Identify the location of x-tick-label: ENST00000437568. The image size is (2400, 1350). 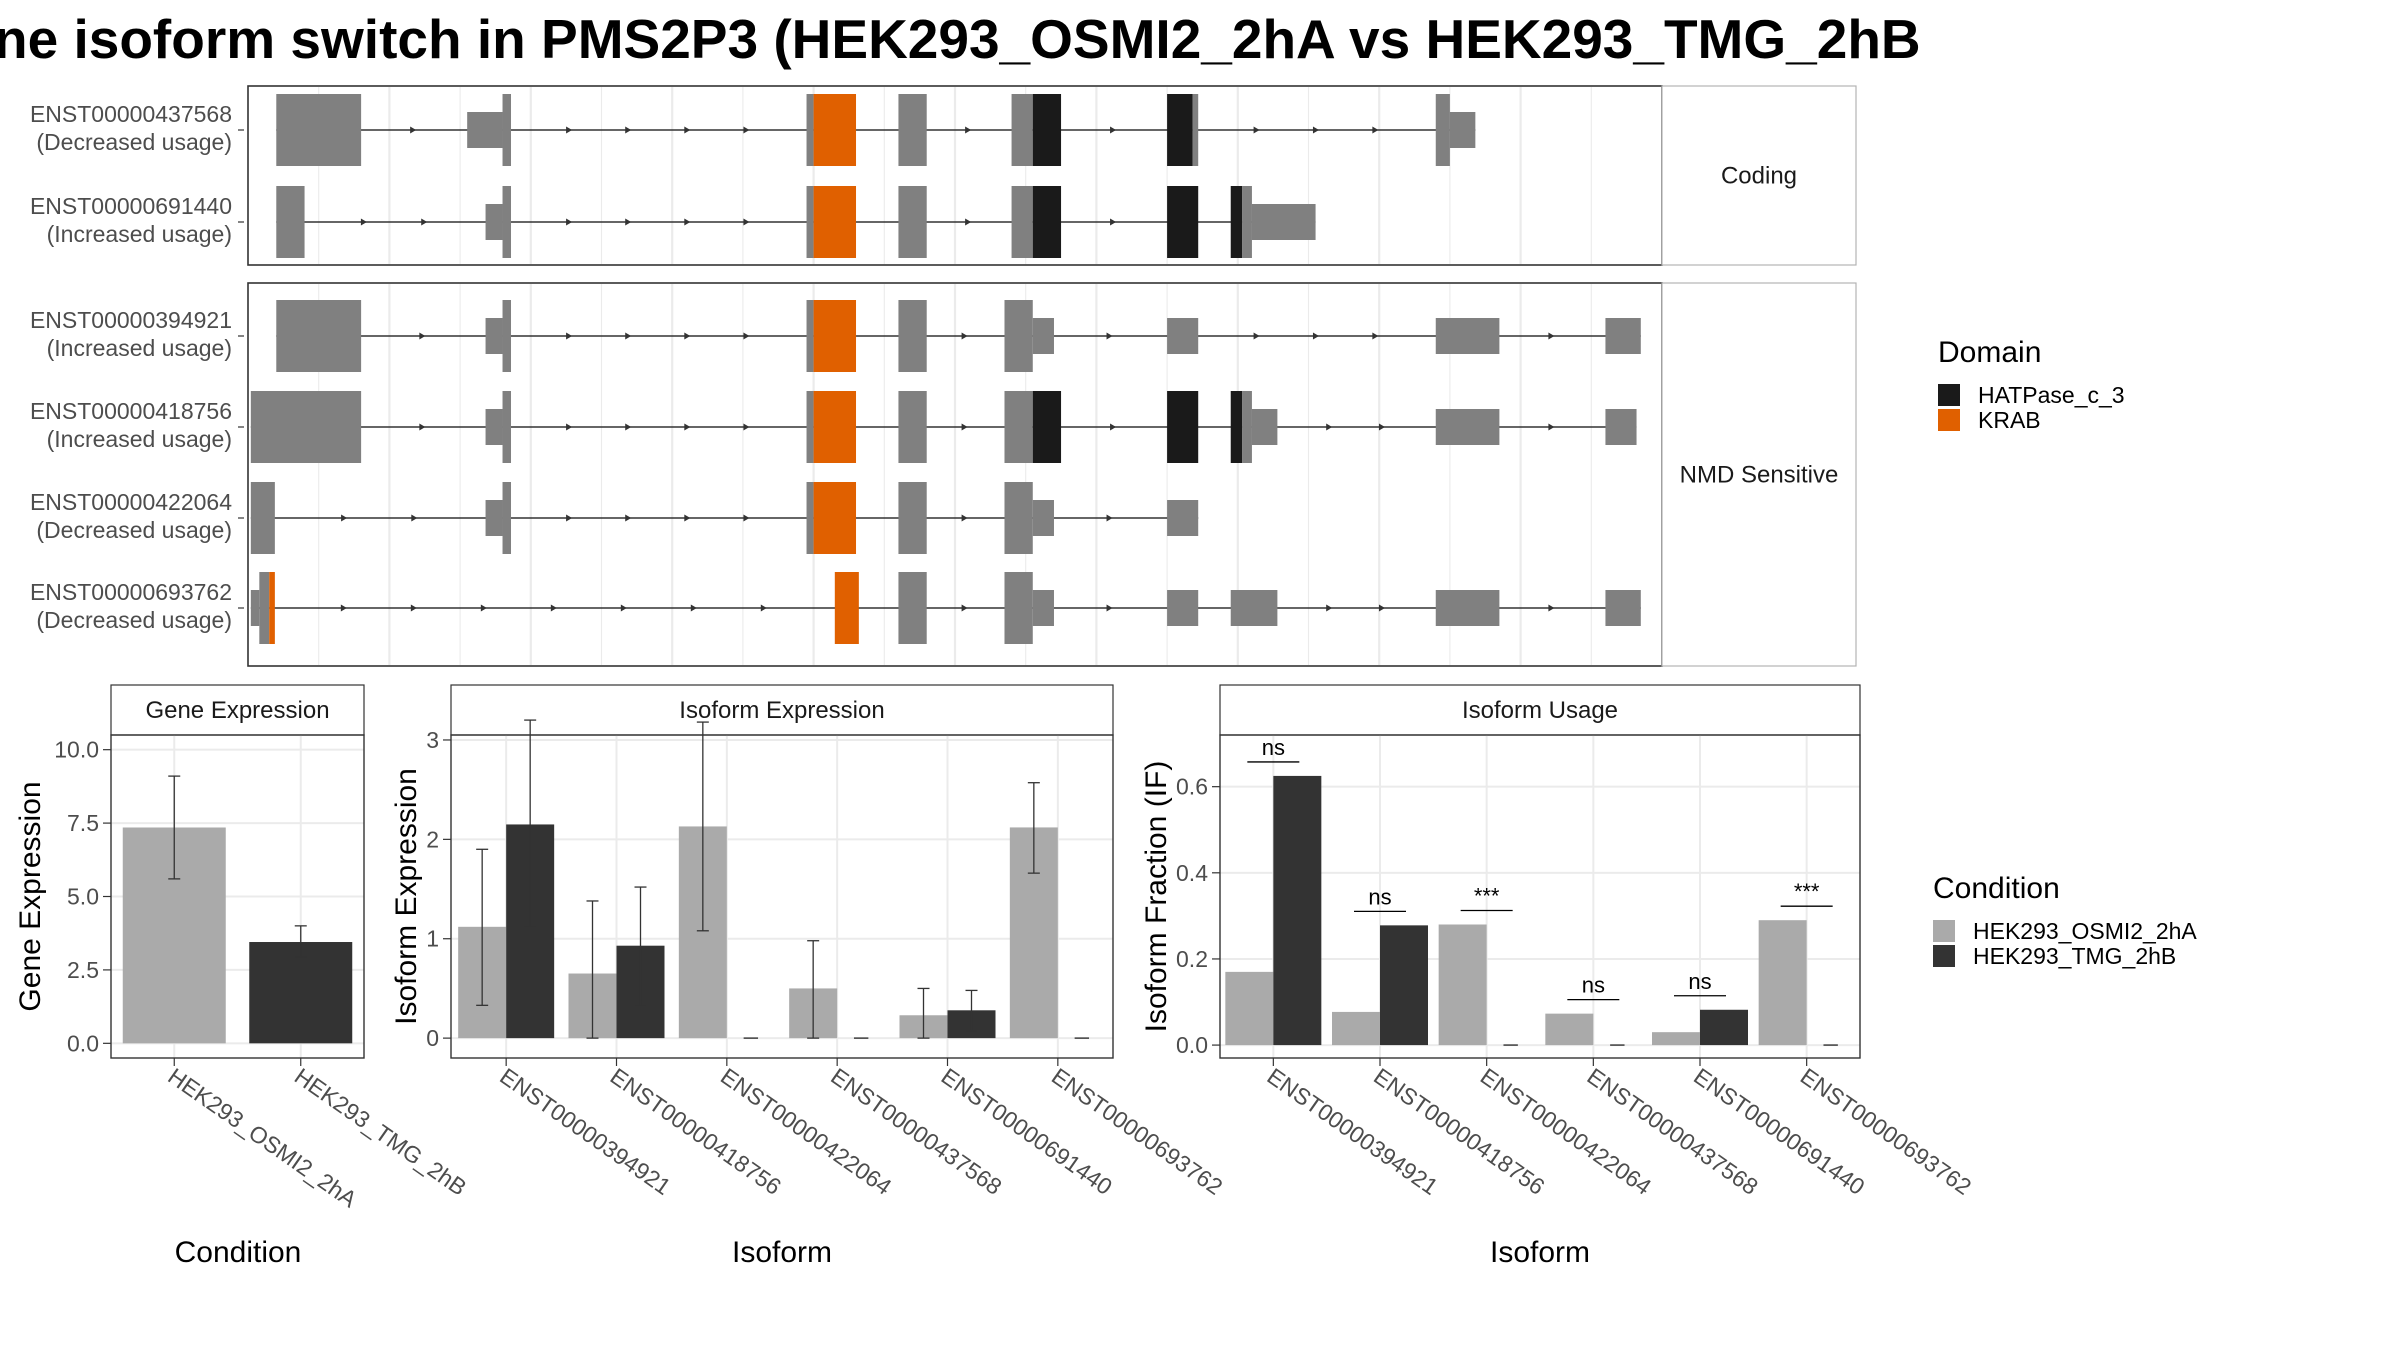
(1672, 1131).